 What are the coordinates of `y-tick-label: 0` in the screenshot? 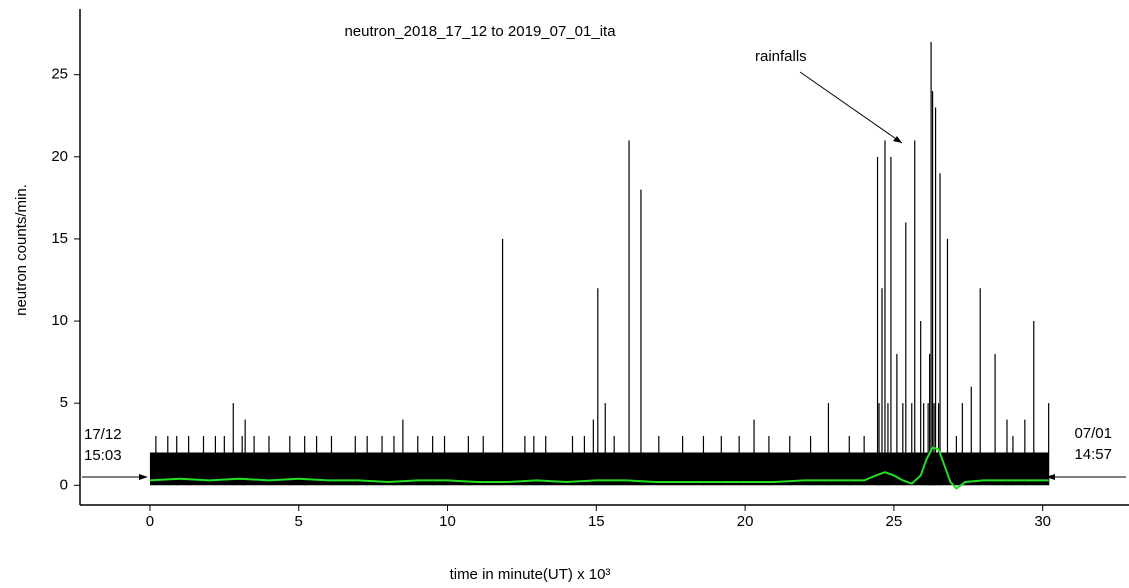 It's located at (64, 484).